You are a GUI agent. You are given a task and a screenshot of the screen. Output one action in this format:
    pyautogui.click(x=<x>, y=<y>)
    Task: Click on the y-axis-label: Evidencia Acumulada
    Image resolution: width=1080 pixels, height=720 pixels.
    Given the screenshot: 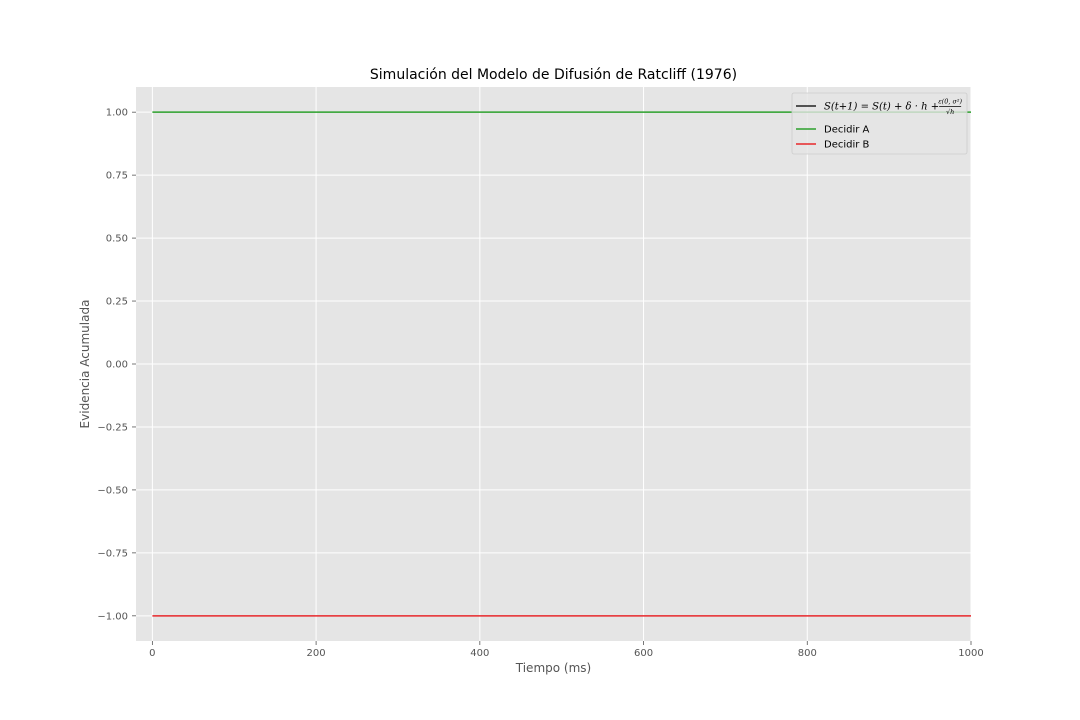 What is the action you would take?
    pyautogui.click(x=85, y=364)
    